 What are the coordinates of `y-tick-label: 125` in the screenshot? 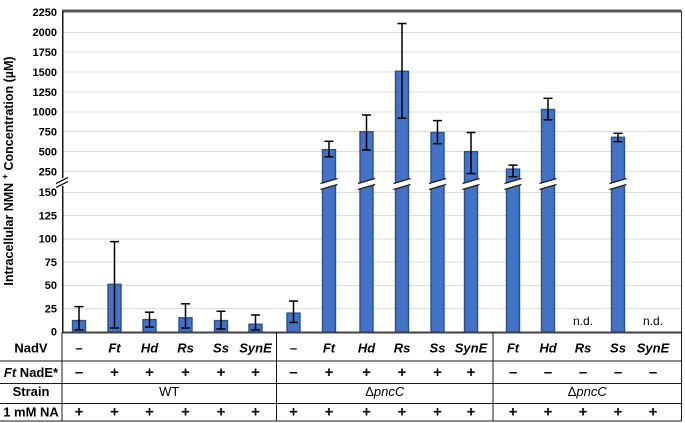 It's located at (48, 216).